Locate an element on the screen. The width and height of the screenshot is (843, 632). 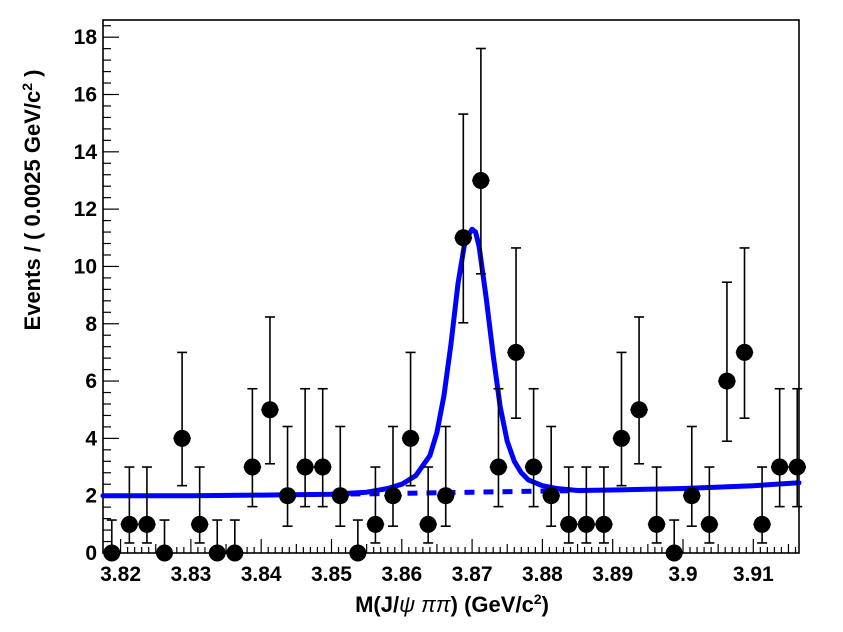
x-tick-label: 3.82 is located at coordinates (120, 574).